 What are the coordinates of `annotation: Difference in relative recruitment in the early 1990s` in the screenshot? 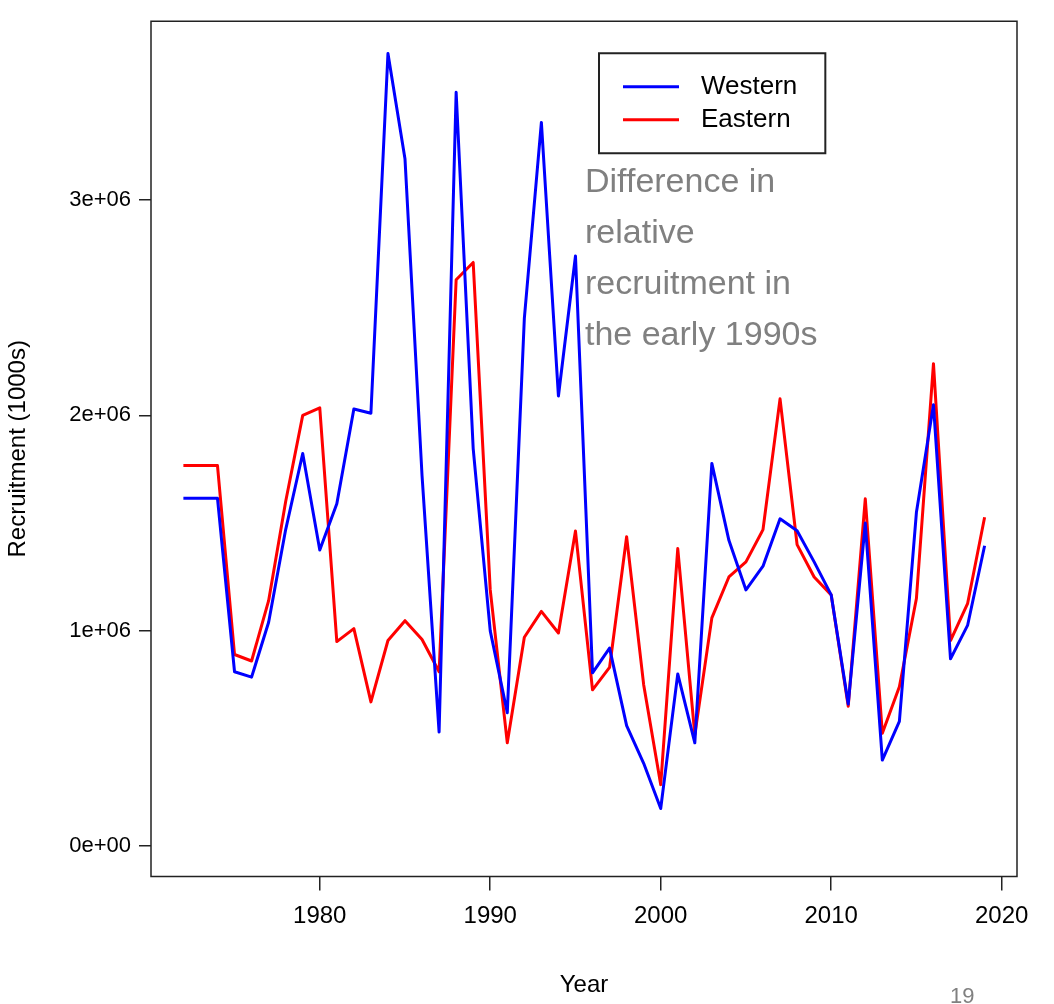 It's located at (701, 257).